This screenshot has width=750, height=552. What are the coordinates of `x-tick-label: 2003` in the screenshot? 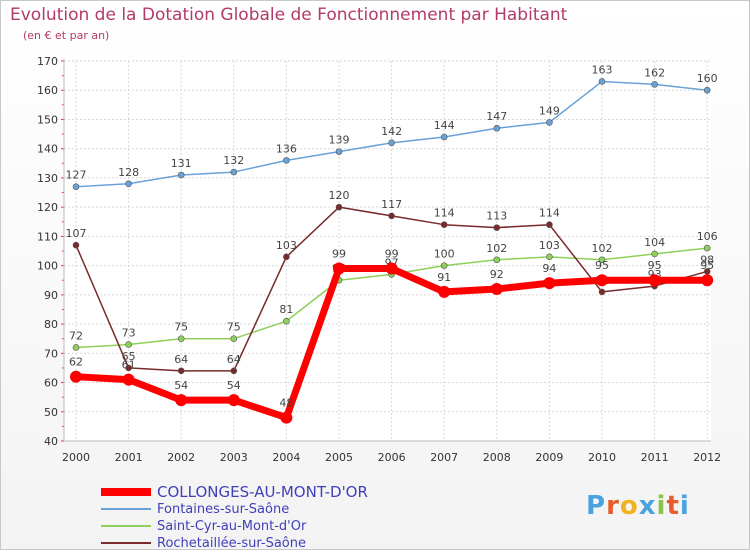 It's located at (234, 457).